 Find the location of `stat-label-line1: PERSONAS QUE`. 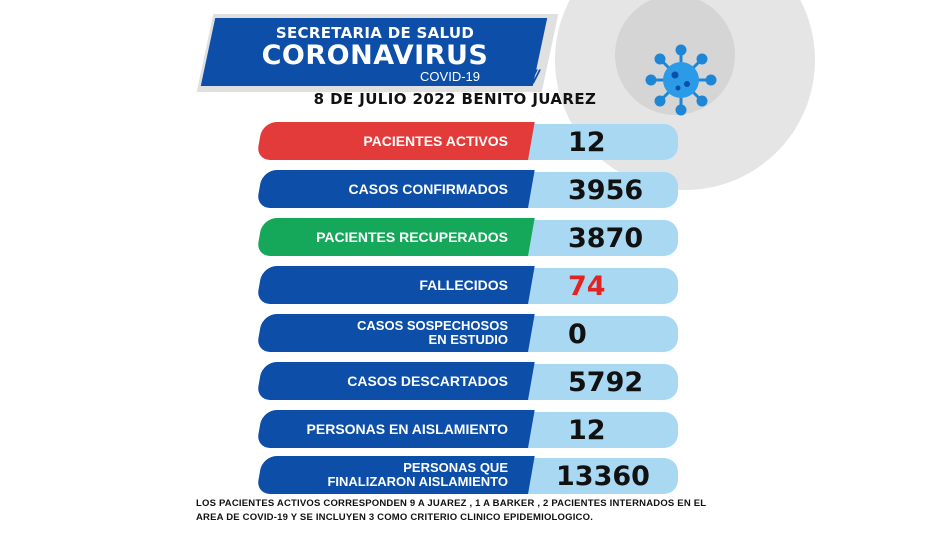

stat-label-line1: PERSONAS QUE is located at coordinates (455, 467).